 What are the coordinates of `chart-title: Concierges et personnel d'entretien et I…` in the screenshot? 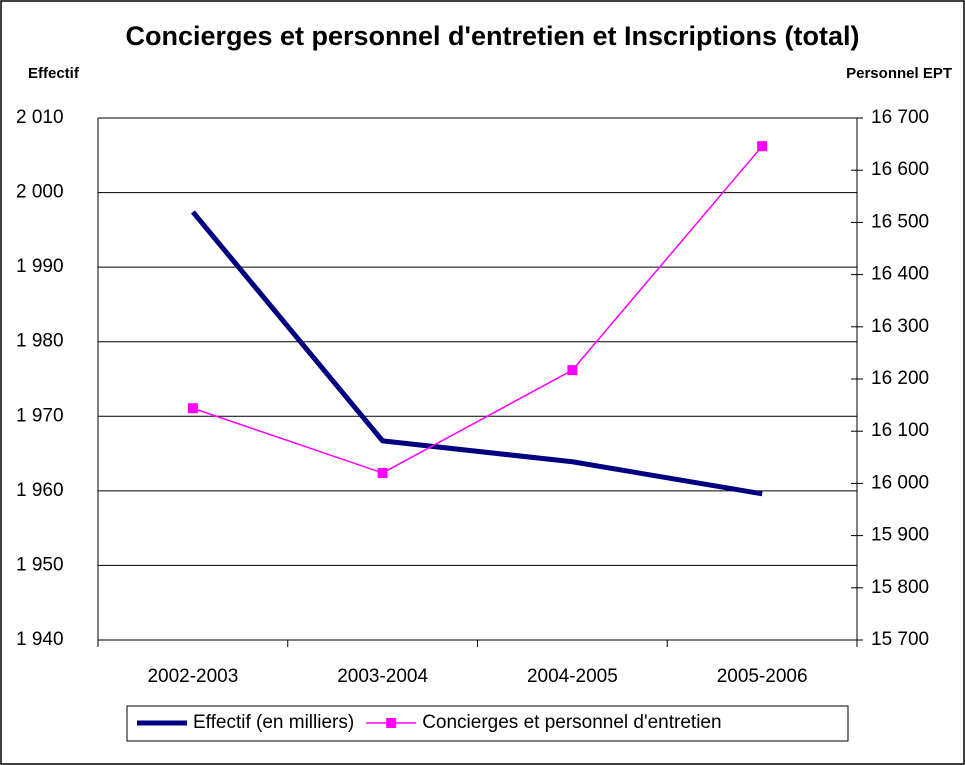 It's located at (492, 36).